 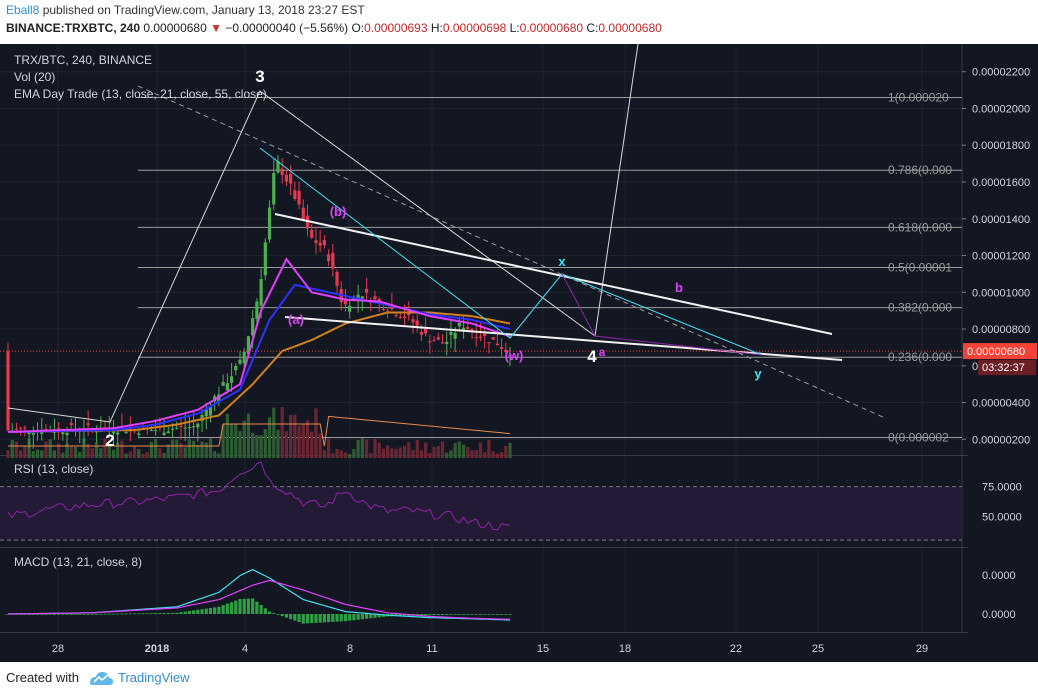 What do you see at coordinates (602, 352) in the screenshot?
I see `wave-label: a` at bounding box center [602, 352].